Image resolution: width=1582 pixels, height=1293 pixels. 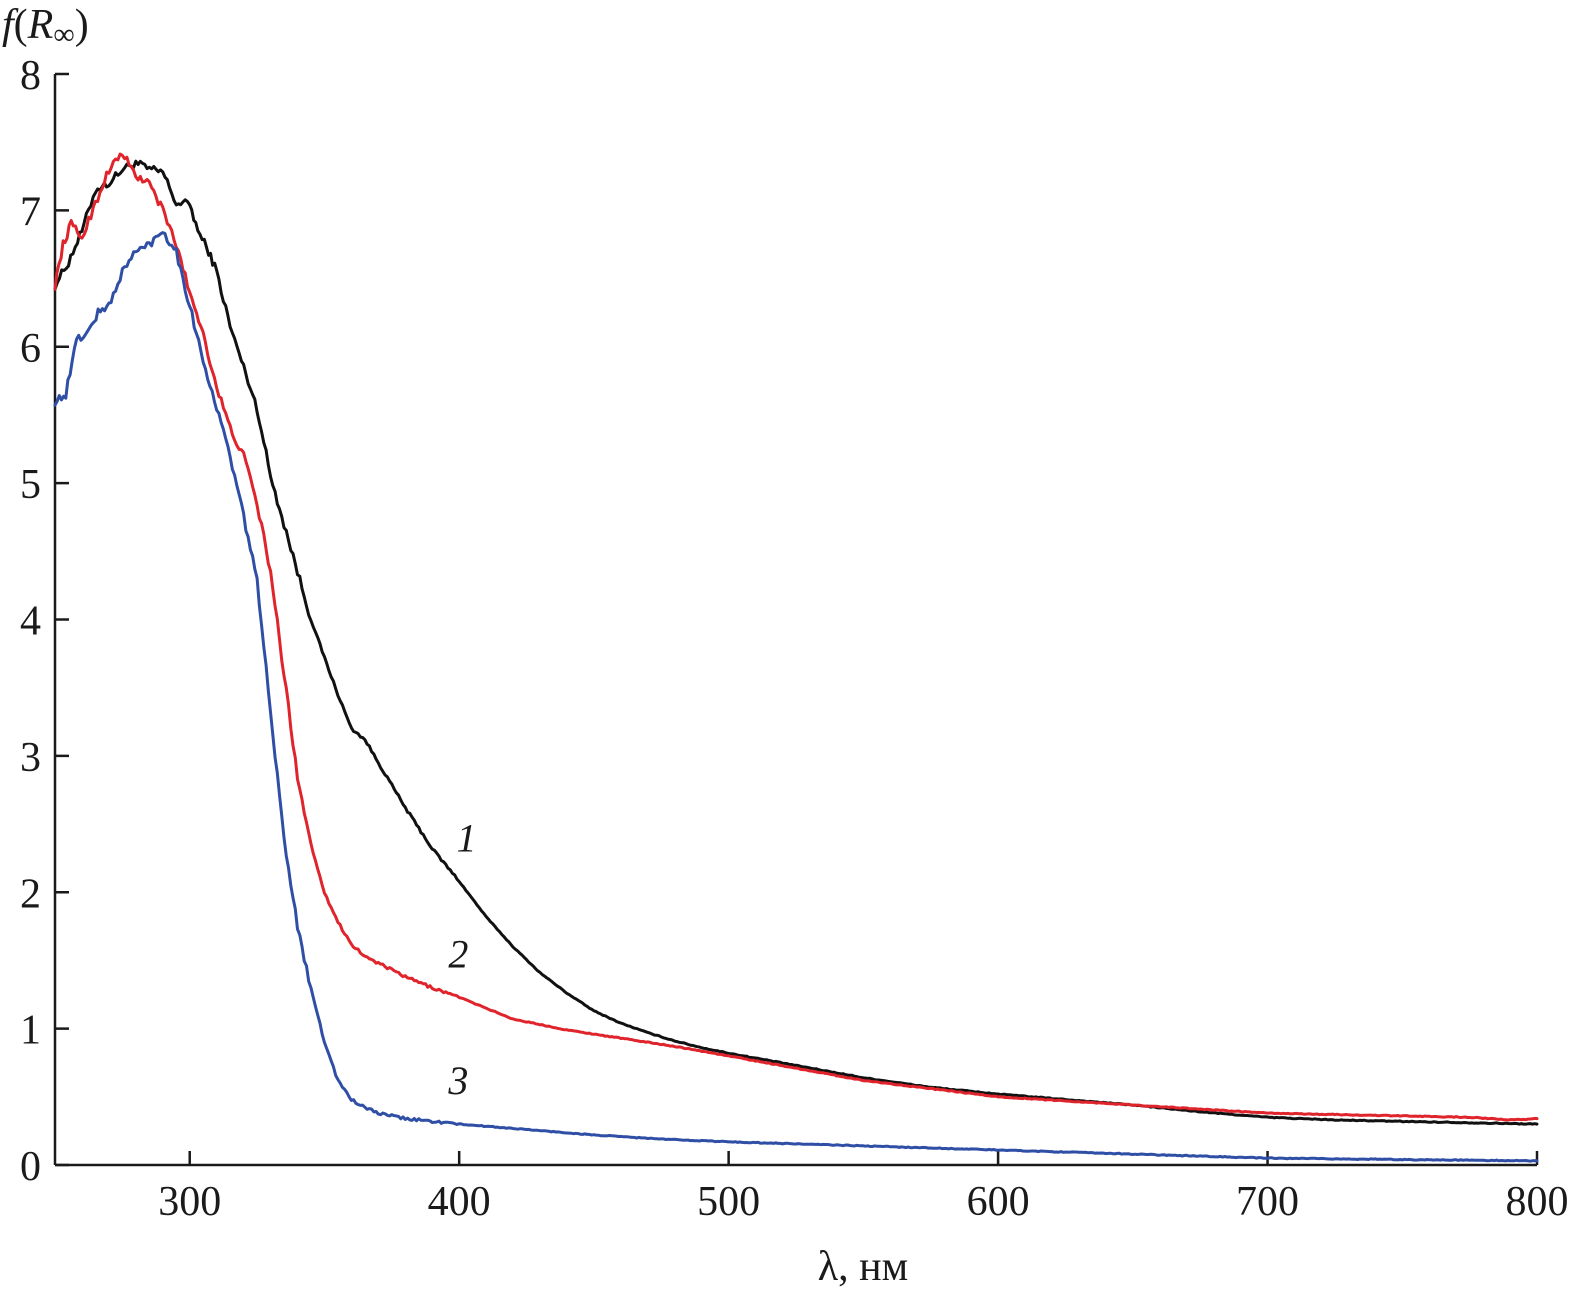 I want to click on x-axis-title: λ, нм, so click(x=863, y=1267).